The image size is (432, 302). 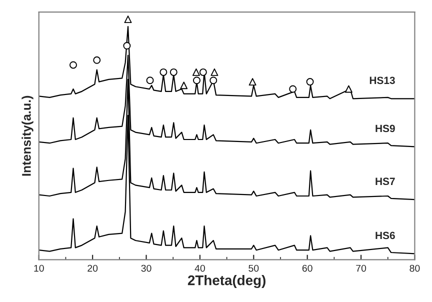 I want to click on x-tick-label: 50, so click(x=253, y=268).